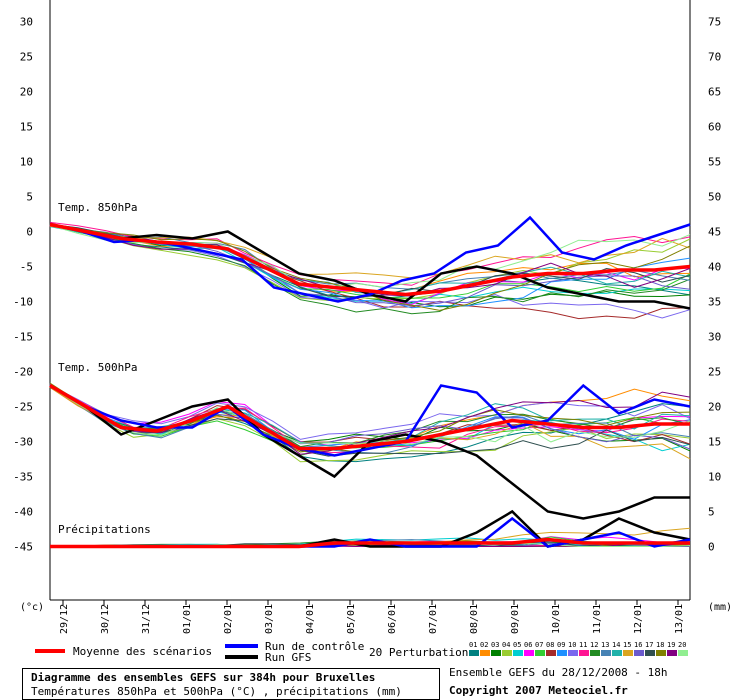  I want to click on date-label: 02/01, so click(228, 619).